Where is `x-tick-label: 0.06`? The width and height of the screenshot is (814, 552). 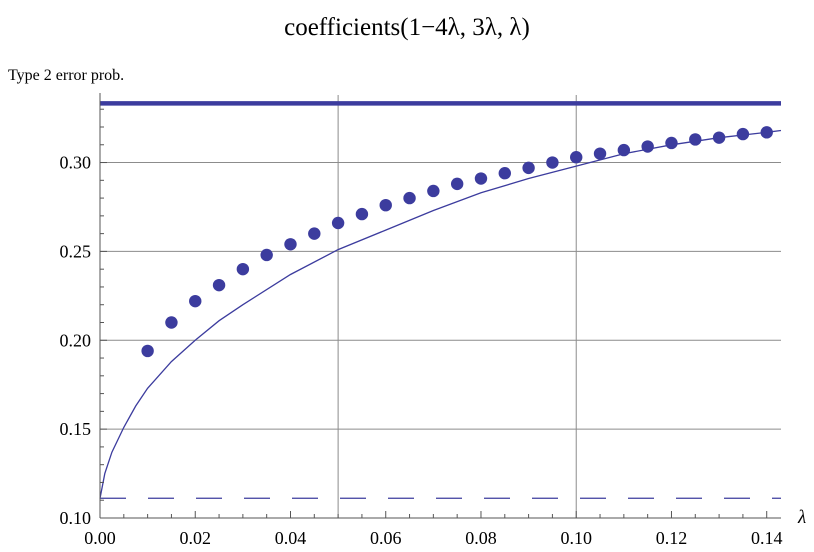
x-tick-label: 0.06 is located at coordinates (386, 538).